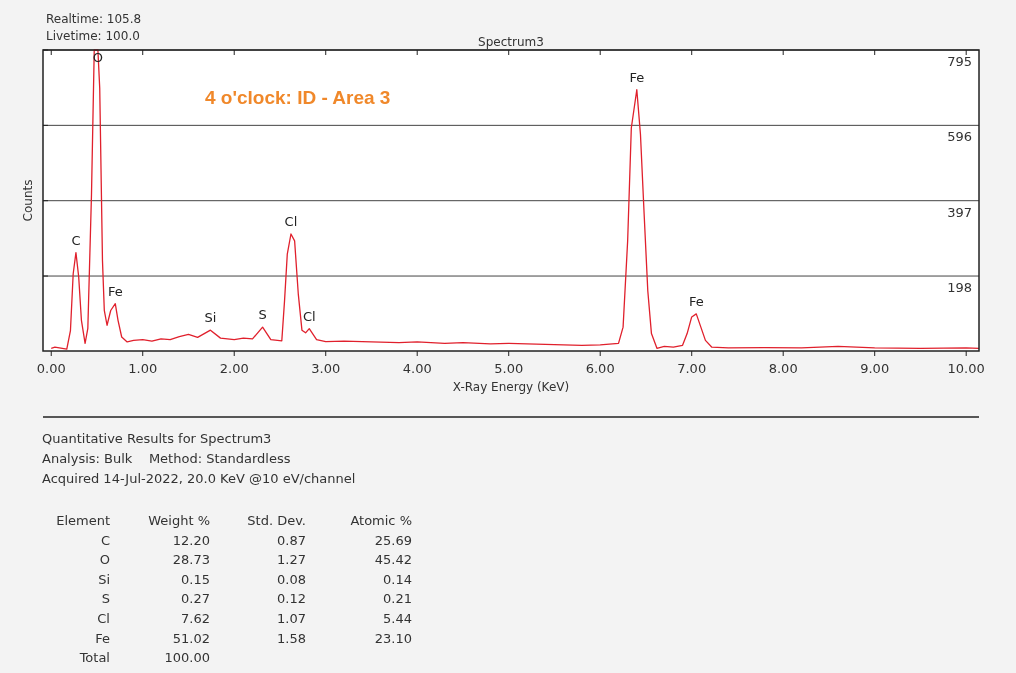  What do you see at coordinates (143, 368) in the screenshot?
I see `x-tick-label: 1.00` at bounding box center [143, 368].